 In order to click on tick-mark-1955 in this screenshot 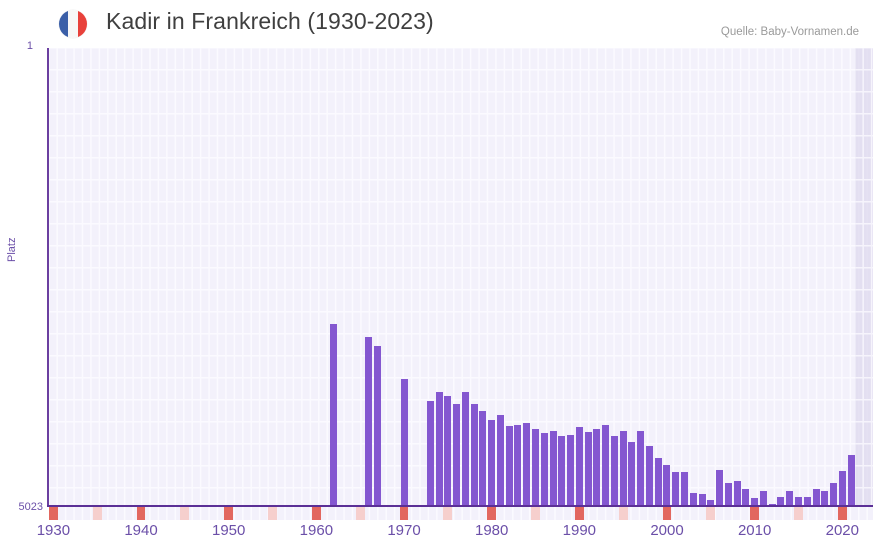, I will do `click(272, 513)`.